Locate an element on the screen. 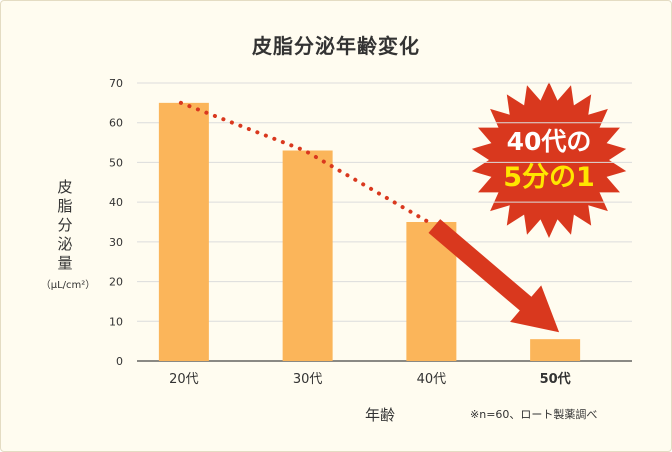 The width and height of the screenshot is (672, 452). callout-text: 40代の 5分の1 is located at coordinates (549, 160).